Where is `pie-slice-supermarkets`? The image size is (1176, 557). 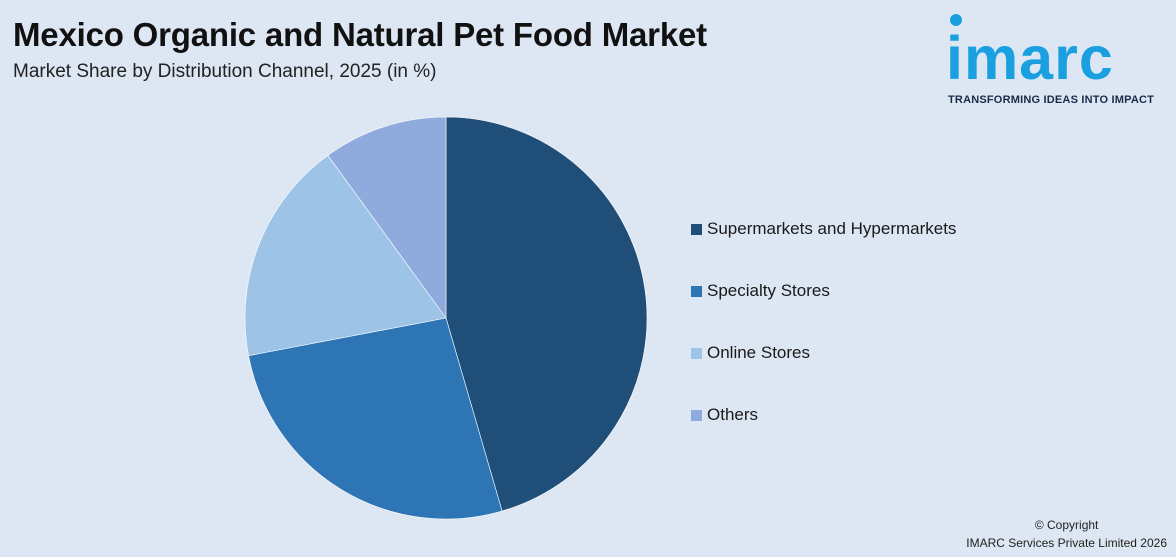 pie-slice-supermarkets is located at coordinates (546, 314).